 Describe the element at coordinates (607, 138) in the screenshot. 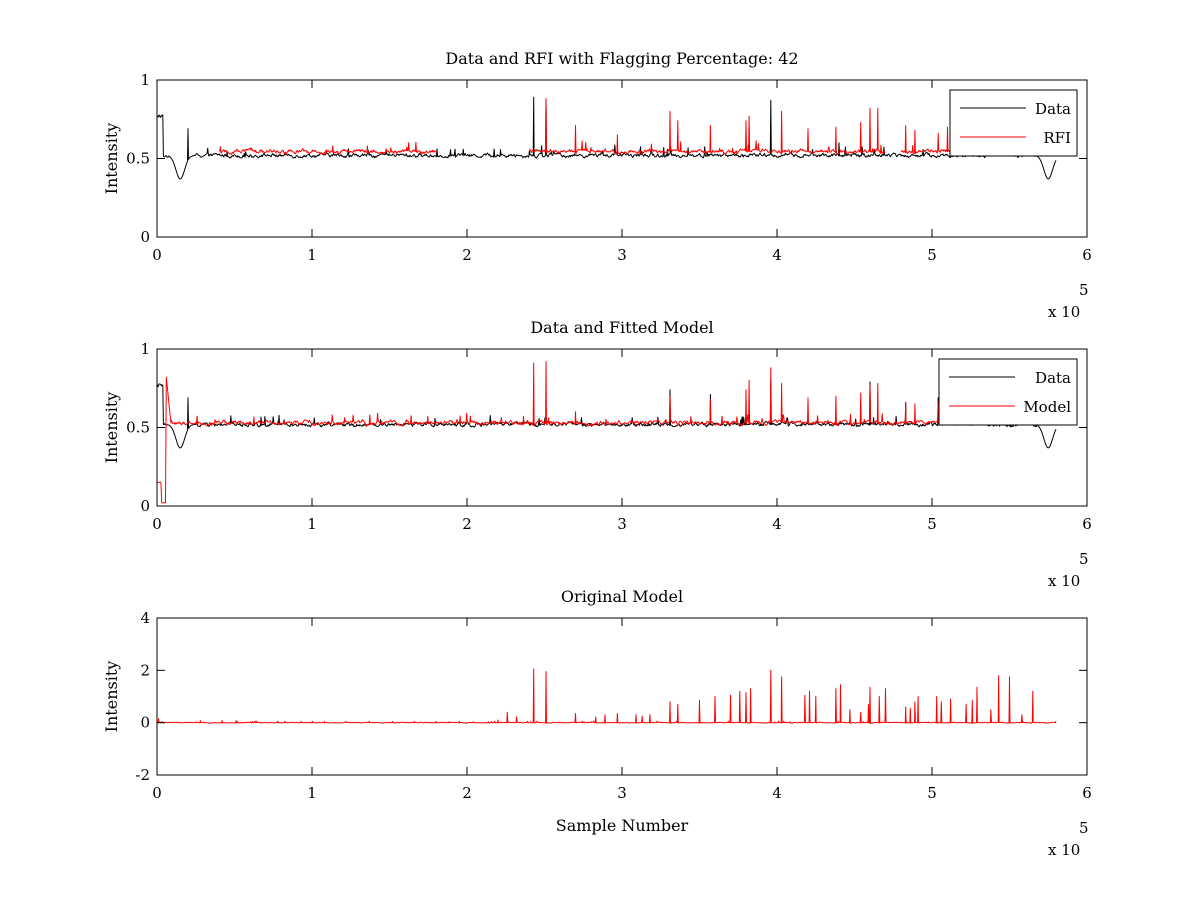

I see `series-line-data` at that location.